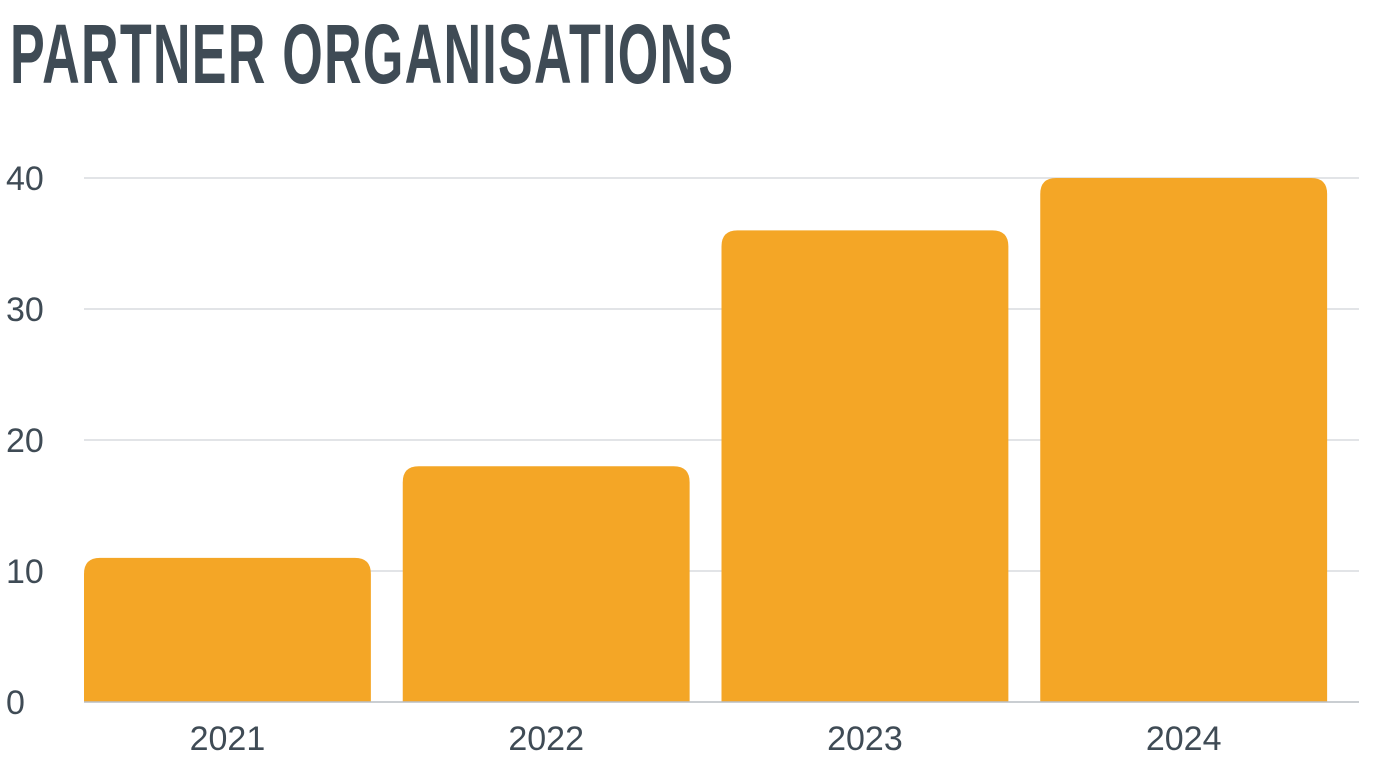 The height and width of the screenshot is (780, 1374). What do you see at coordinates (25, 179) in the screenshot?
I see `y-tick-label: 40` at bounding box center [25, 179].